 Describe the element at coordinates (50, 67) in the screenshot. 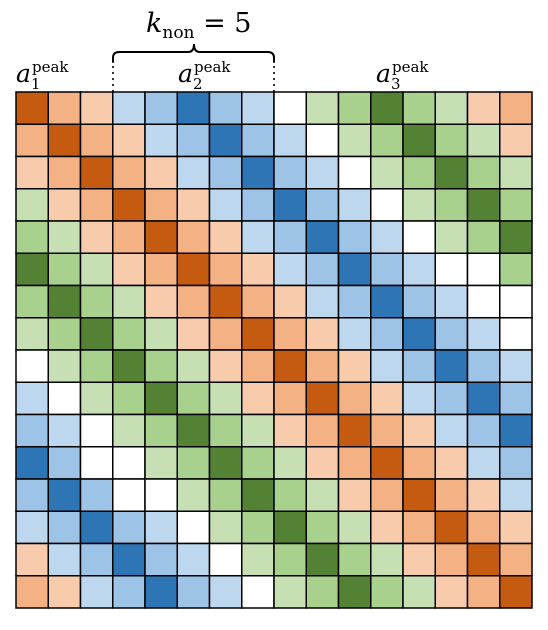

I see `a1-sup: peak` at that location.